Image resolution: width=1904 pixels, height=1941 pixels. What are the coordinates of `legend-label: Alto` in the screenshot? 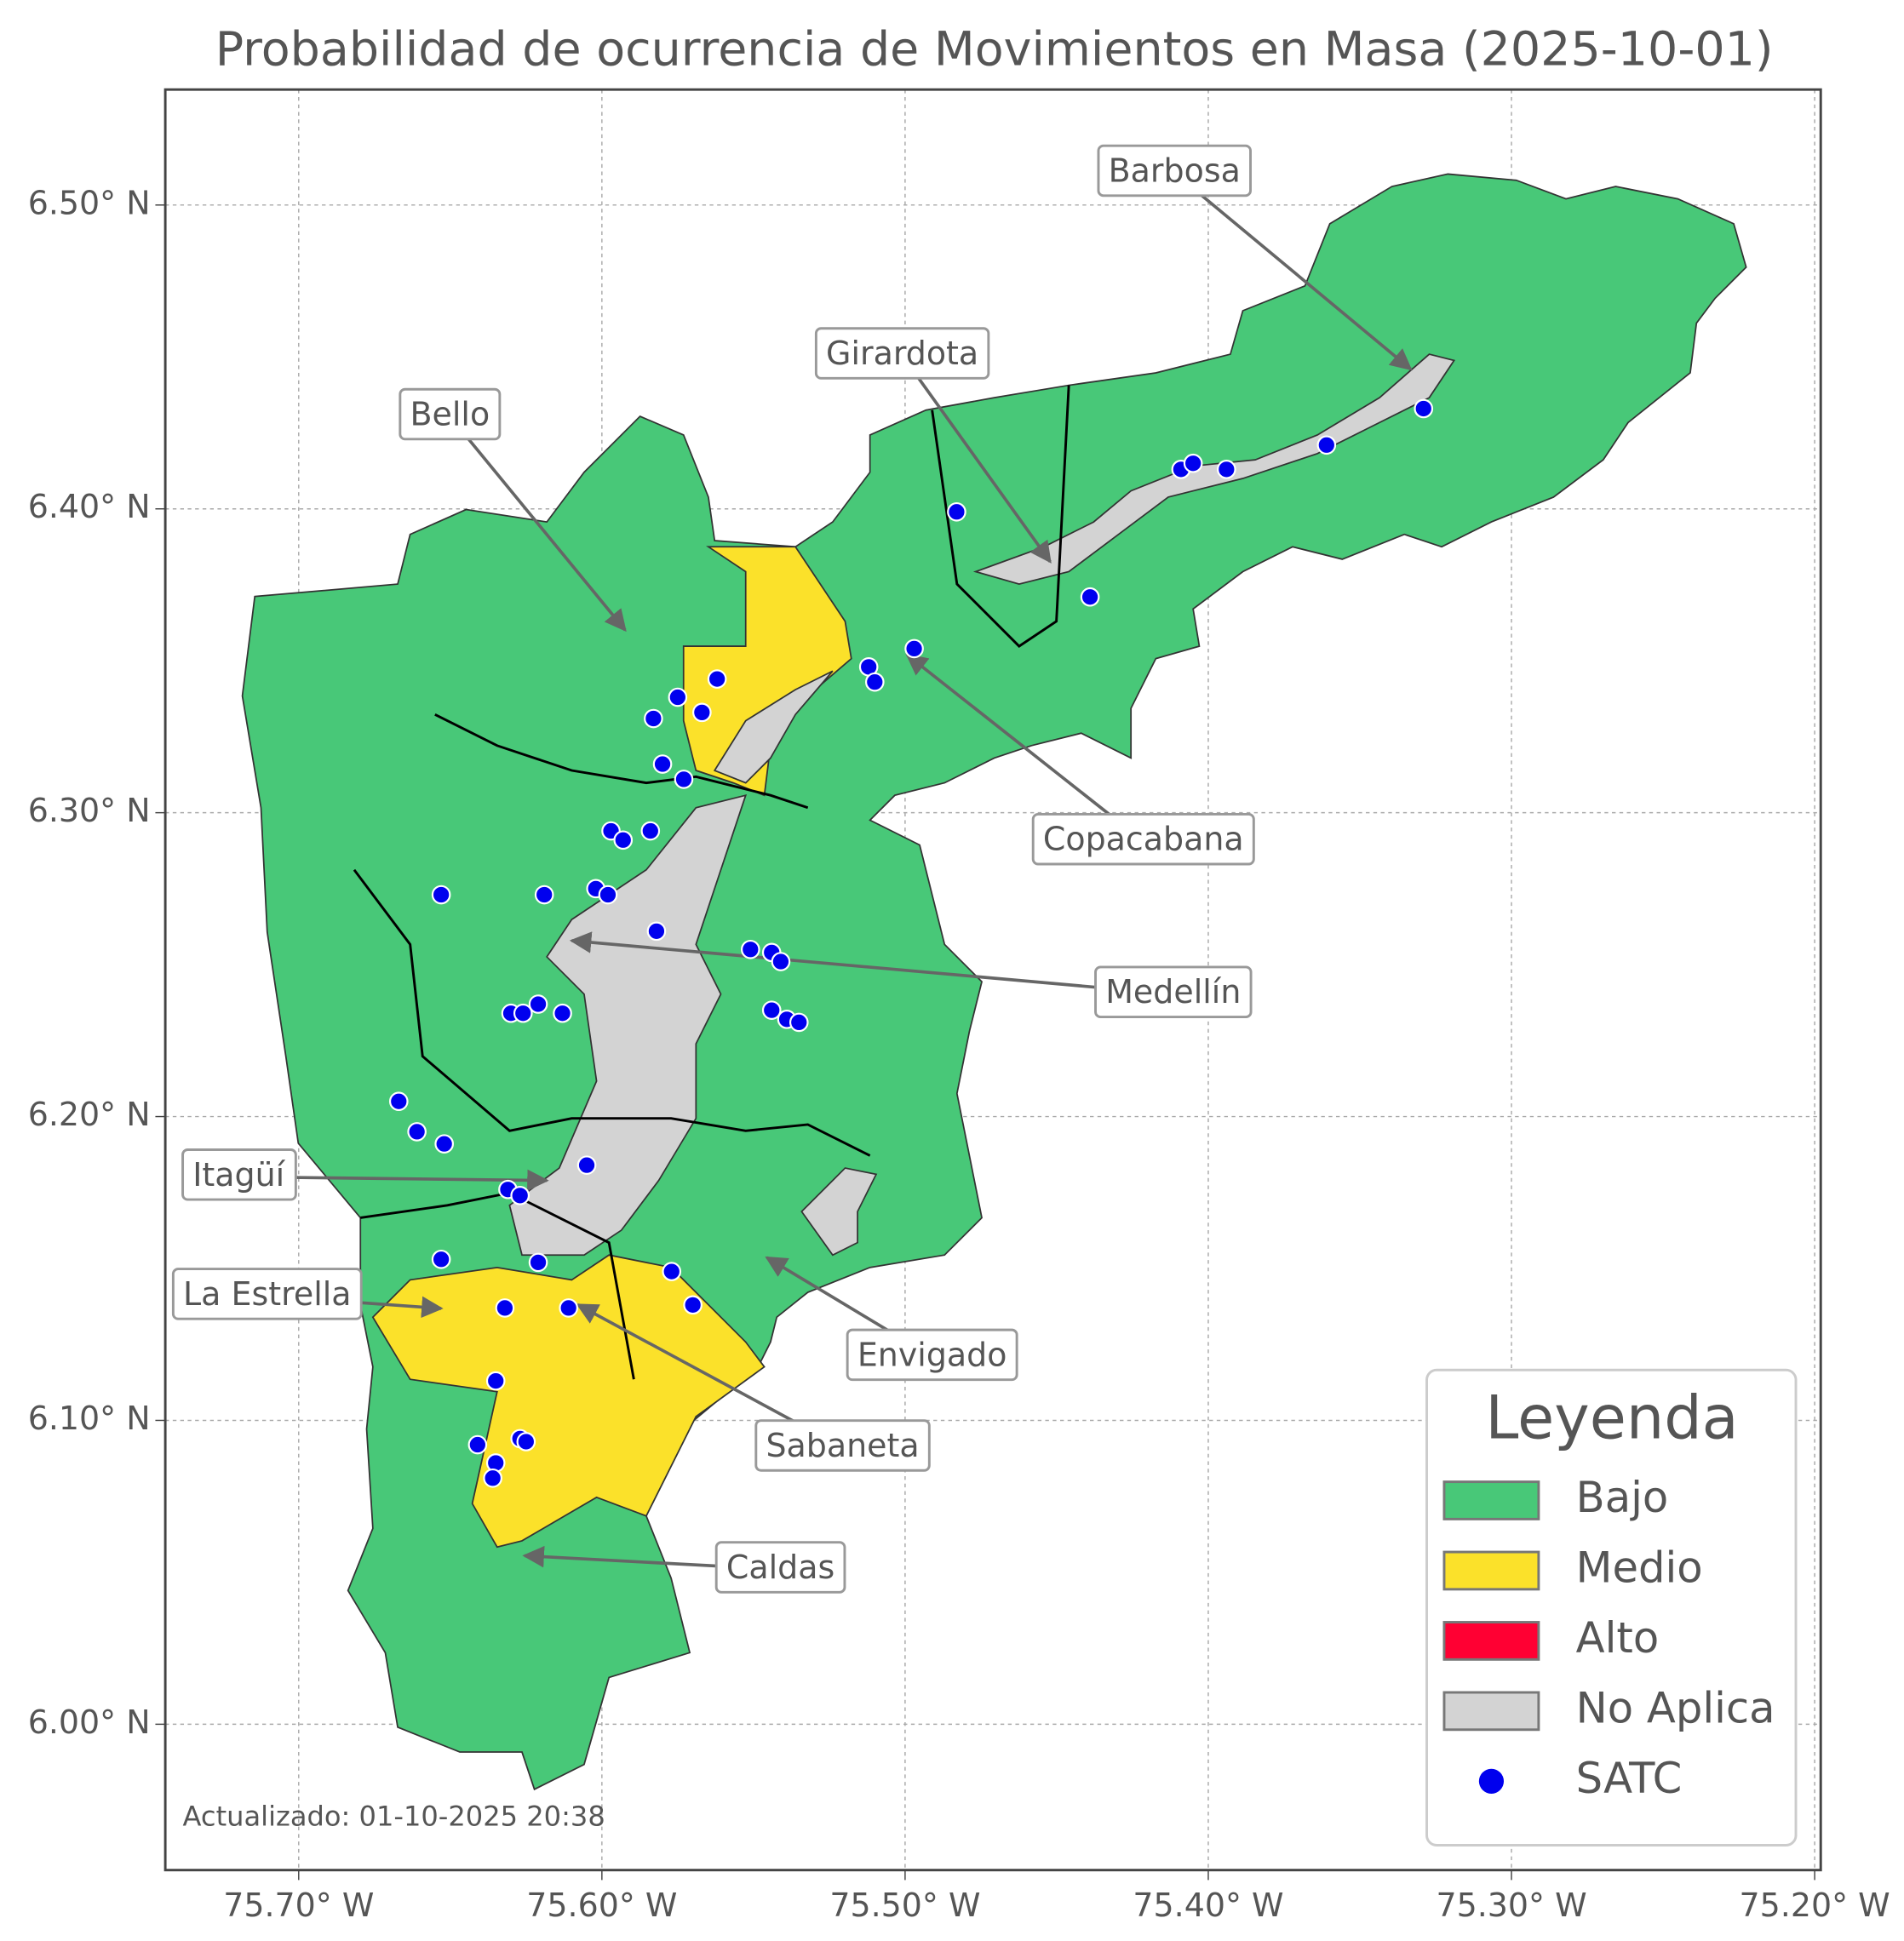 It's located at (1618, 1638).